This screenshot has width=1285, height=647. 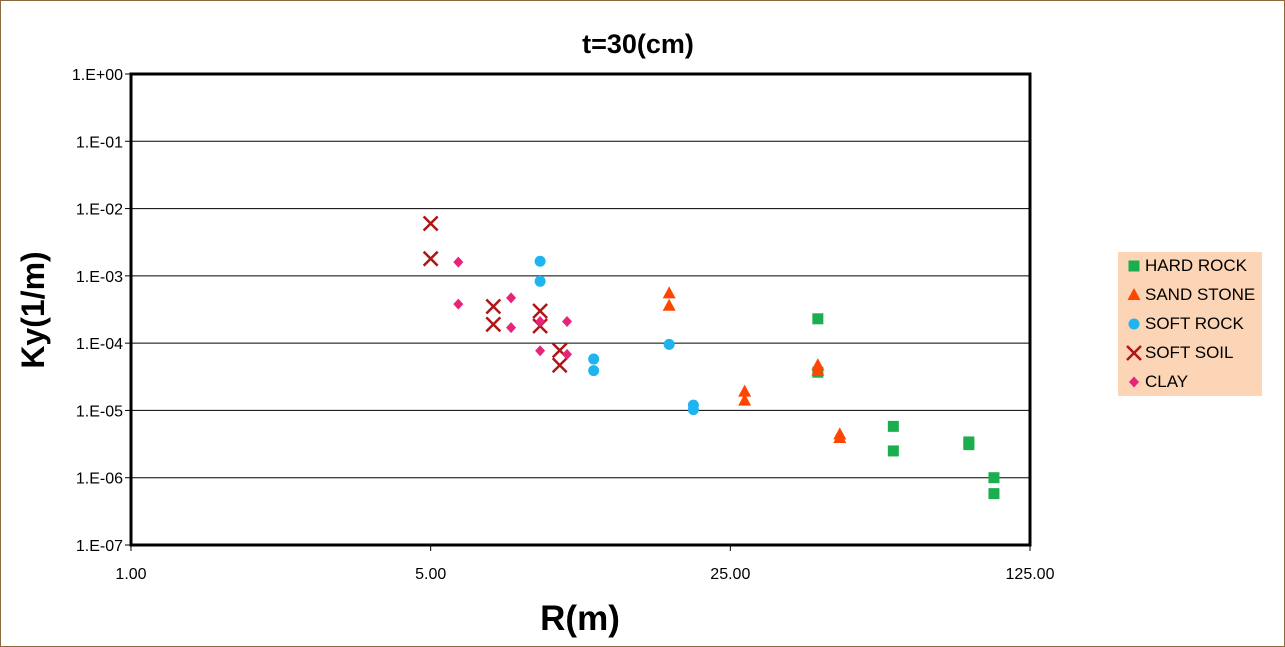 I want to click on series-clay, so click(x=513, y=308).